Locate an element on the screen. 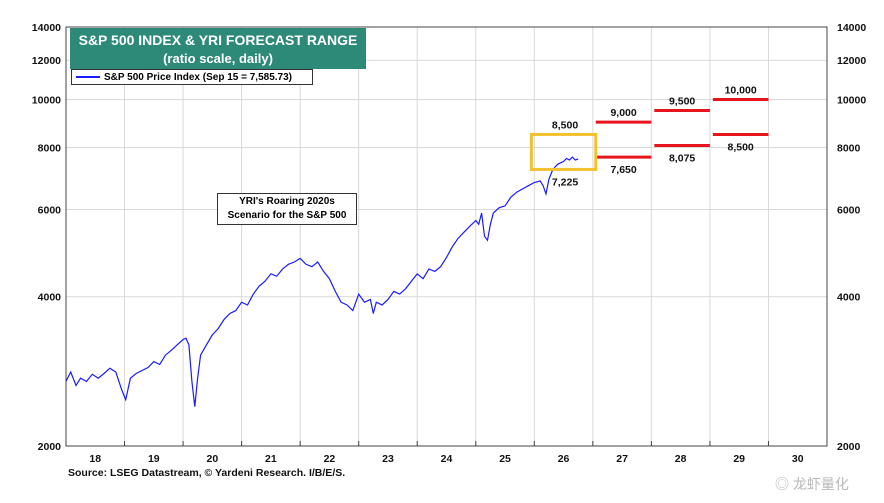  current-range-highlight is located at coordinates (563, 151).